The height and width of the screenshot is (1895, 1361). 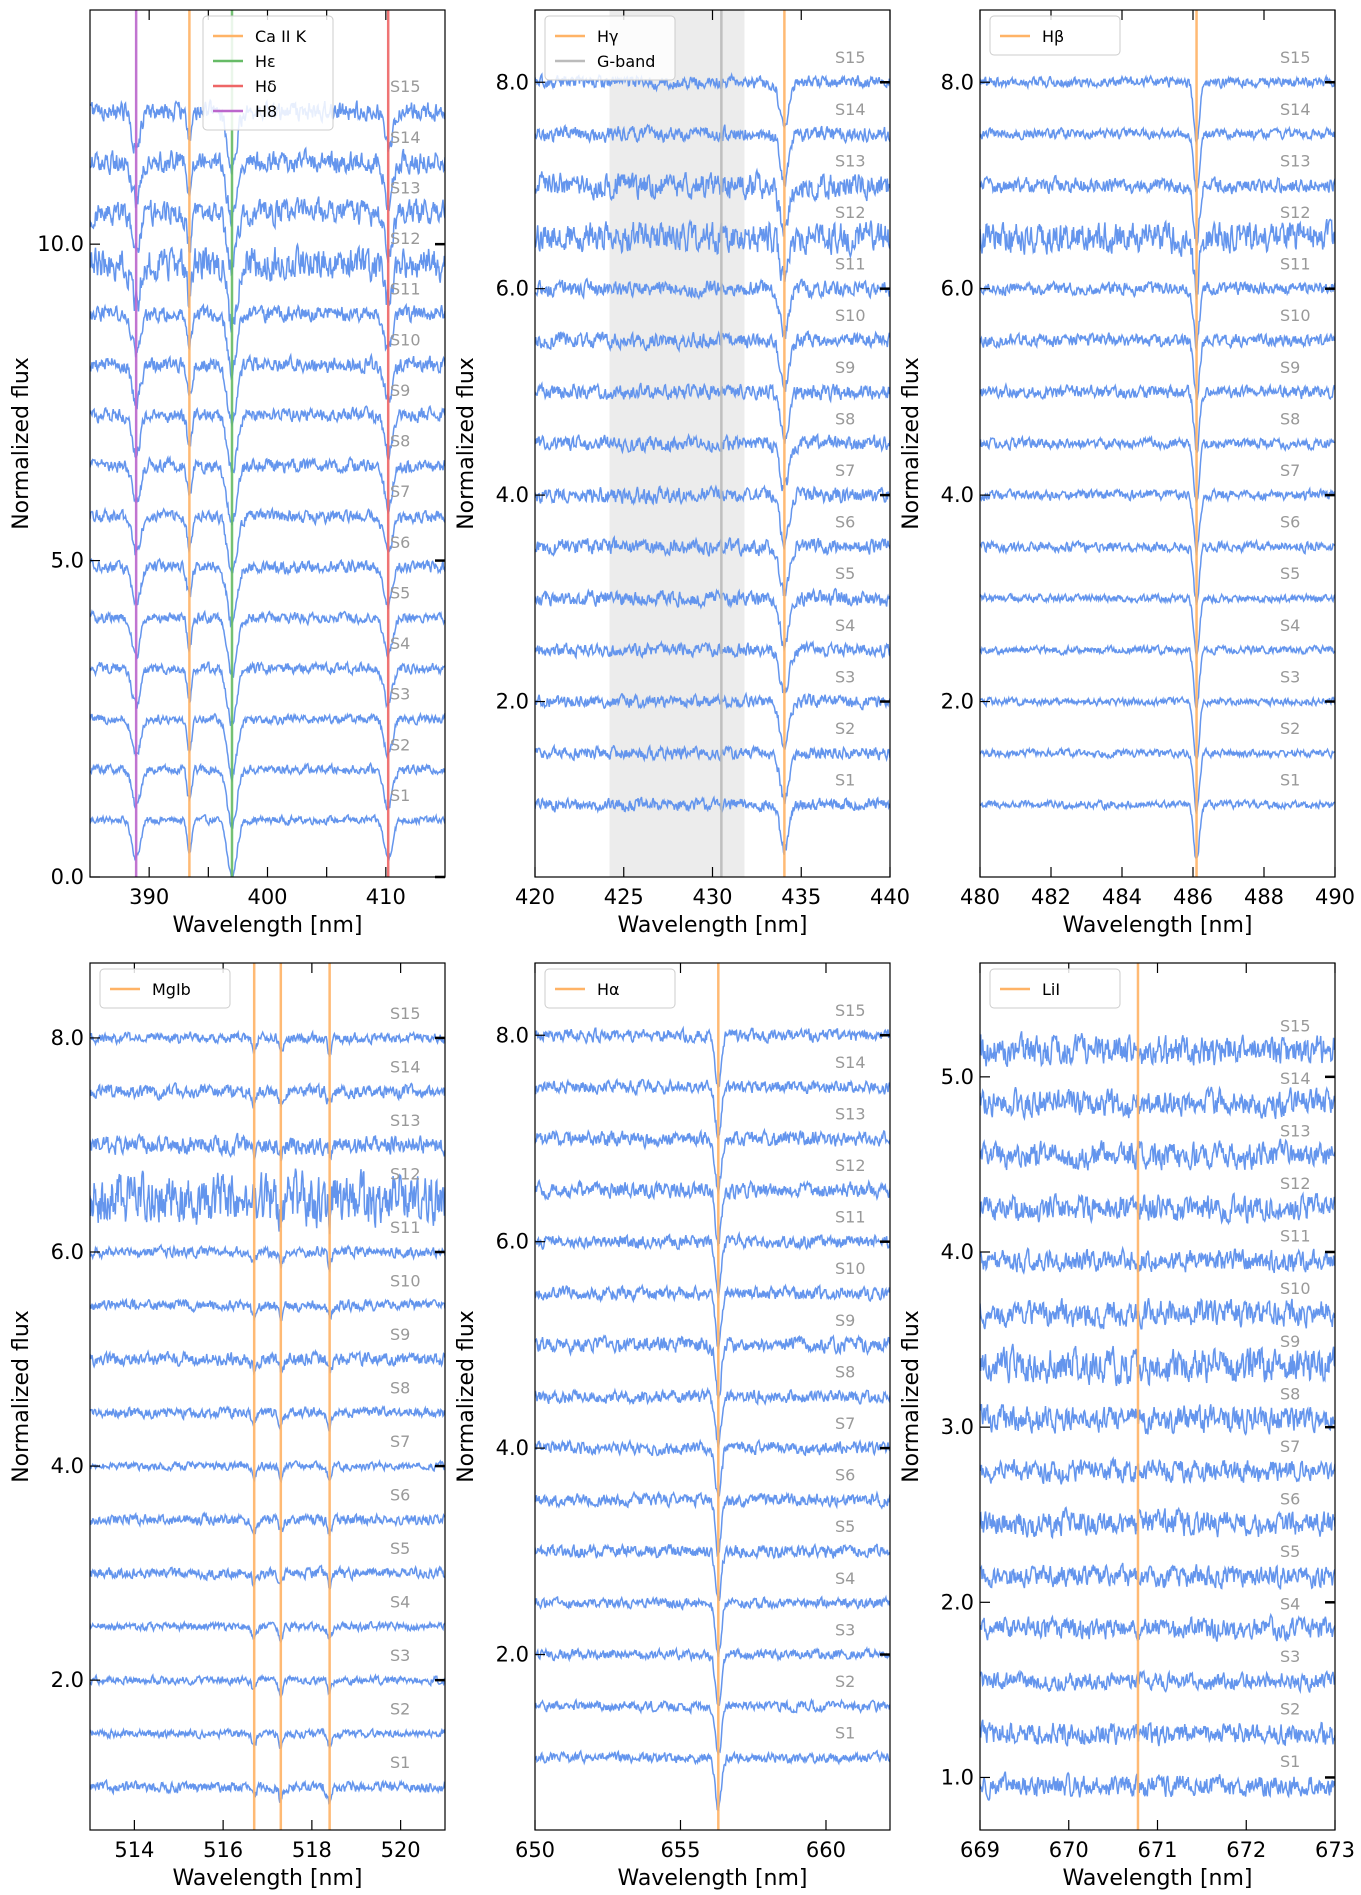 I want to click on x-axis-label: Wavelength [nm], so click(x=712, y=925).